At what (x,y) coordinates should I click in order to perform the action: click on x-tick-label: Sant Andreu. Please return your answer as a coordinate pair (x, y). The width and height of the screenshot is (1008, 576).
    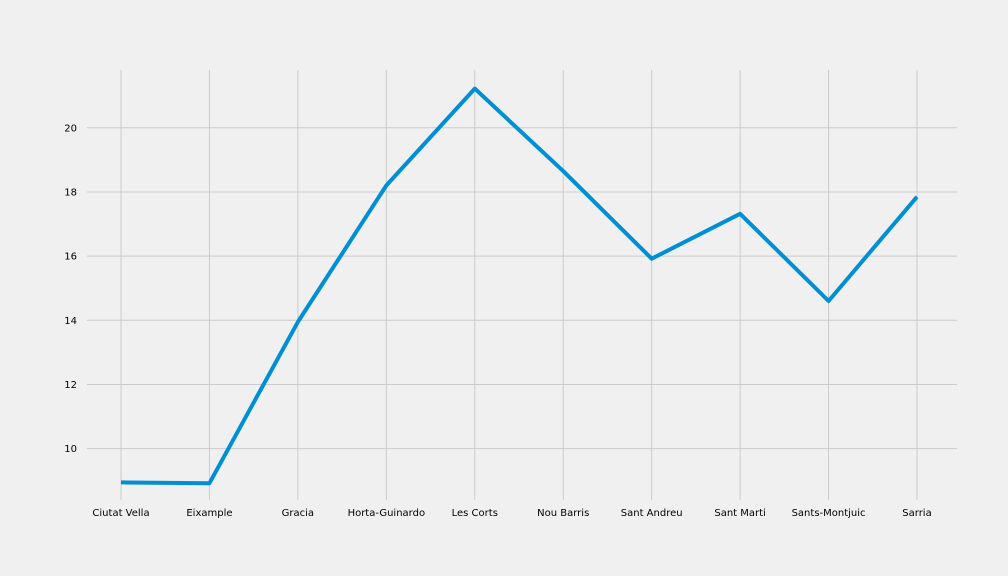
    Looking at the image, I should click on (652, 513).